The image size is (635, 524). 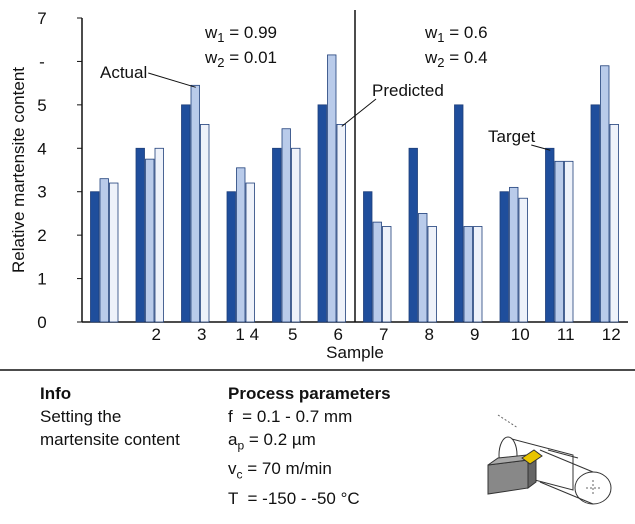 I want to click on y-axis-label: Relative martensite content, so click(x=18, y=170).